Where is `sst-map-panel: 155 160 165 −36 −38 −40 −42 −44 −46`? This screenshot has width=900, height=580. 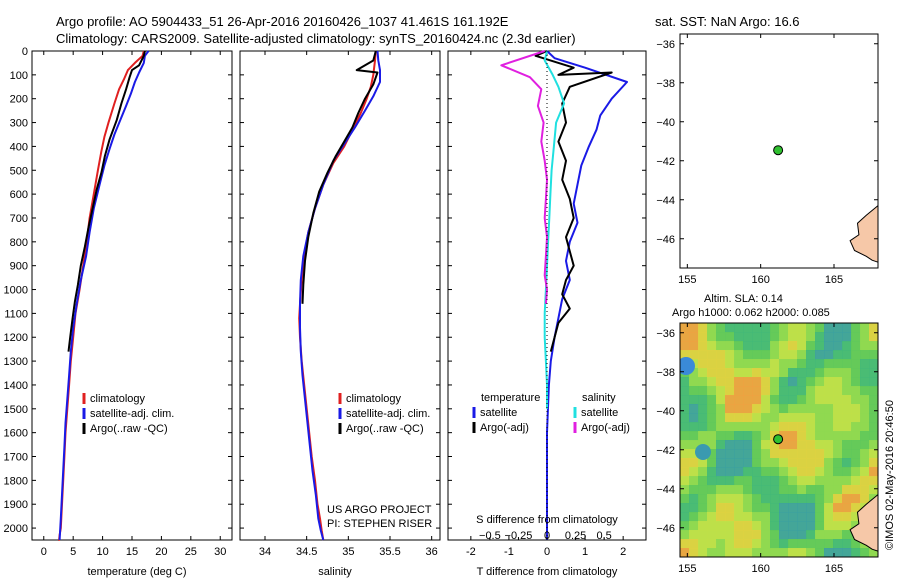
sst-map-panel: 155 160 165 −36 −38 −40 −42 −44 −46 is located at coordinates (767, 159).